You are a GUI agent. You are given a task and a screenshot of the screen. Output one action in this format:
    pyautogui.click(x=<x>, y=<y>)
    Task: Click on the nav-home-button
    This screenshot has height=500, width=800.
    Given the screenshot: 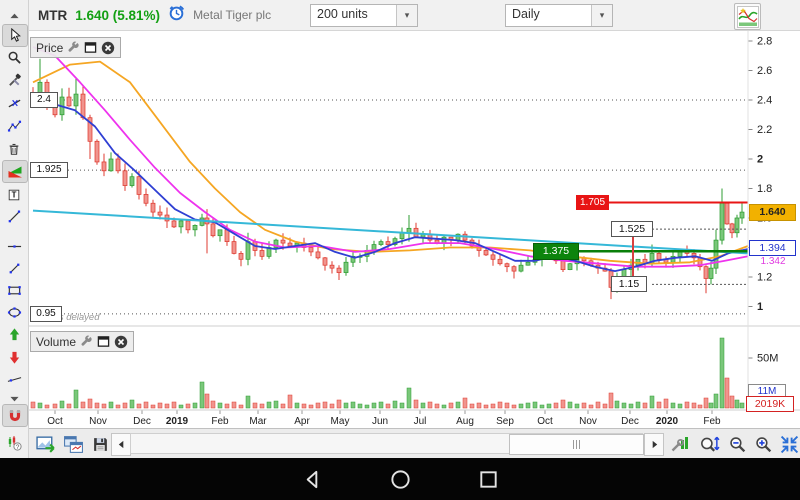 What is the action you would take?
    pyautogui.click(x=400, y=479)
    